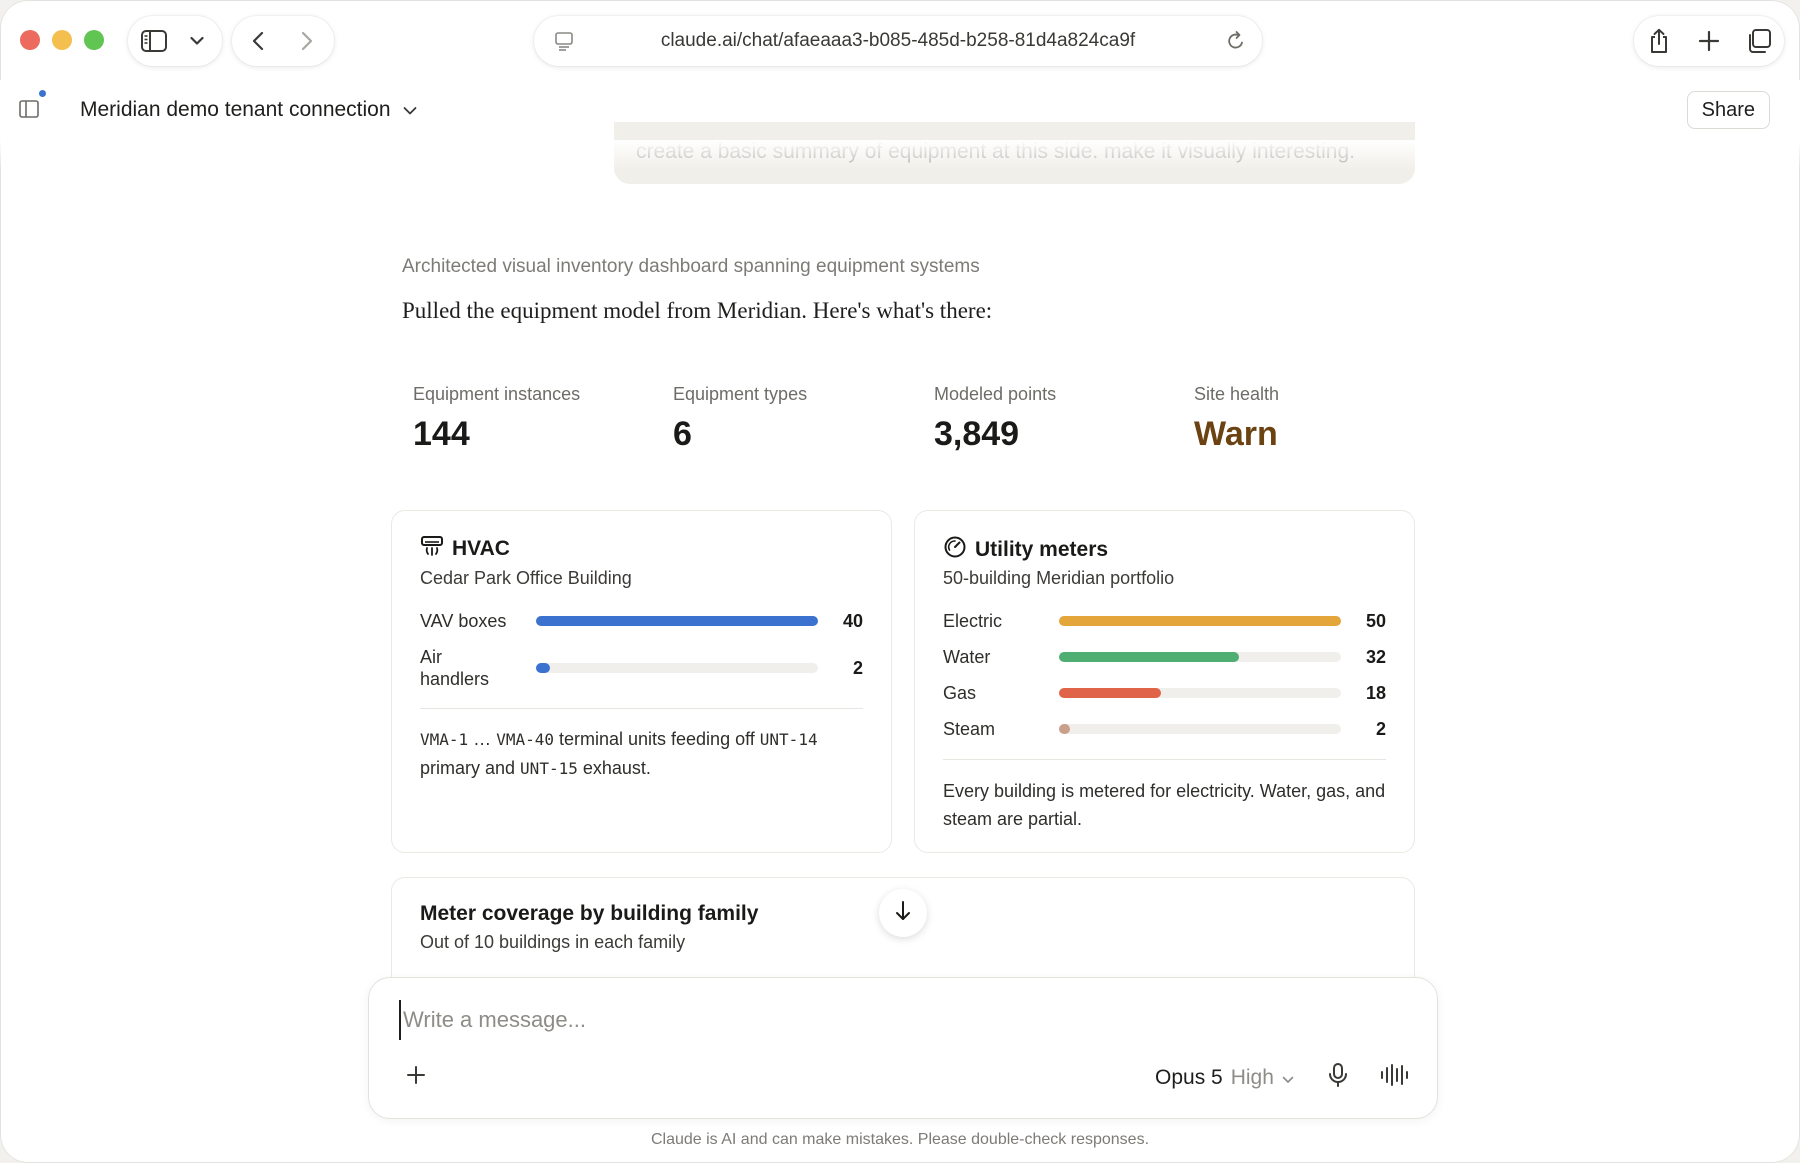  I want to click on stat-modeled-points: Modeled points 3,849, so click(995, 419).